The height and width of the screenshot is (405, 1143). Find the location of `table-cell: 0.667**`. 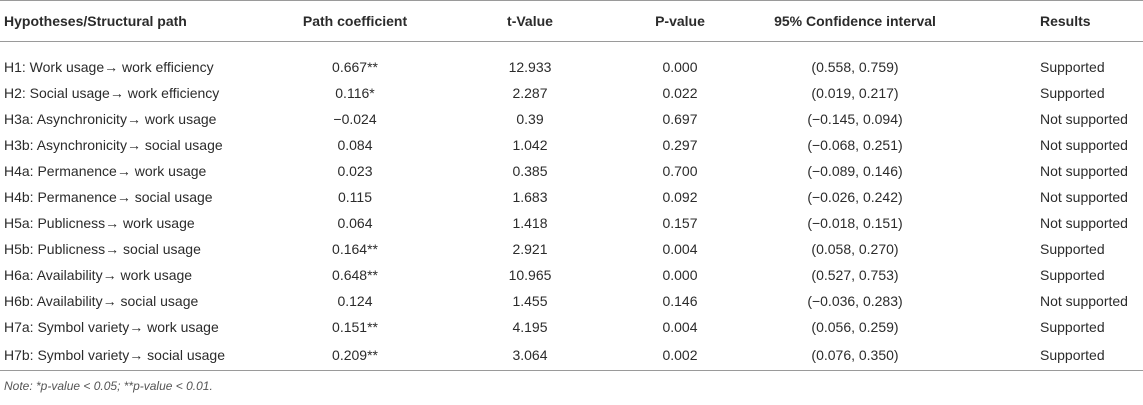

table-cell: 0.667** is located at coordinates (355, 66).